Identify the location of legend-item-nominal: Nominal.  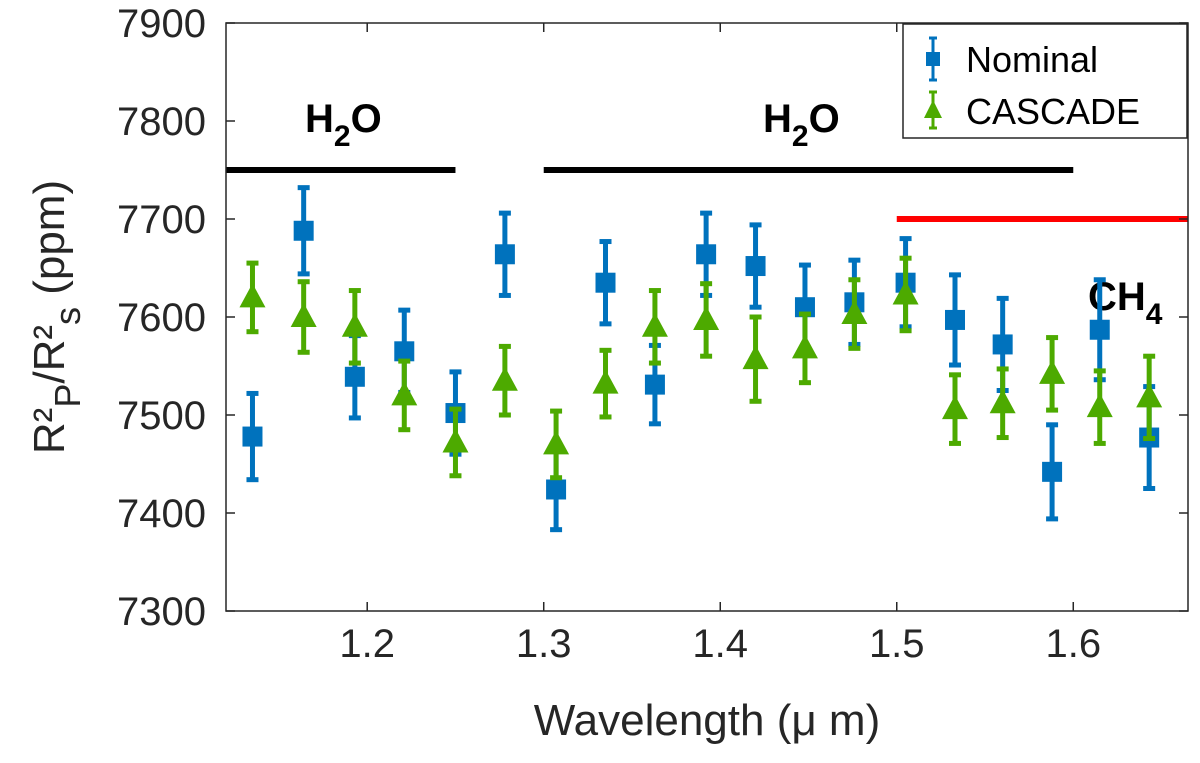
(1012, 59).